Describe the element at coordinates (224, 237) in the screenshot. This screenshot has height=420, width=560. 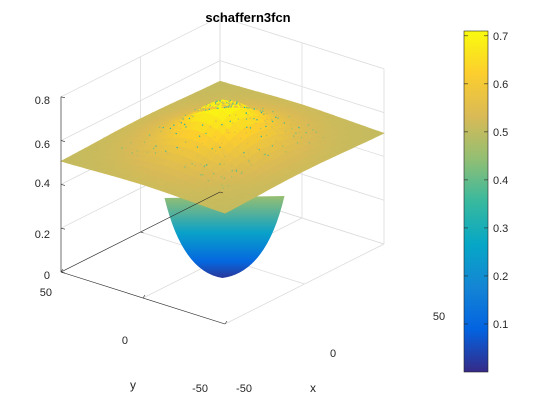
I see `surface-central-dip` at that location.